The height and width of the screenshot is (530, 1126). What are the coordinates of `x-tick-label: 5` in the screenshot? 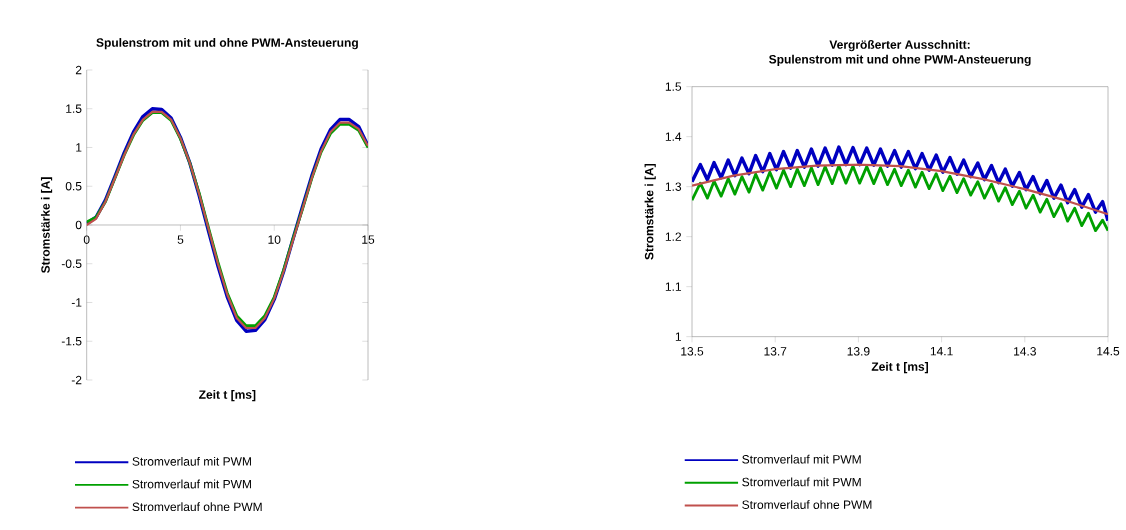 It's located at (180, 239).